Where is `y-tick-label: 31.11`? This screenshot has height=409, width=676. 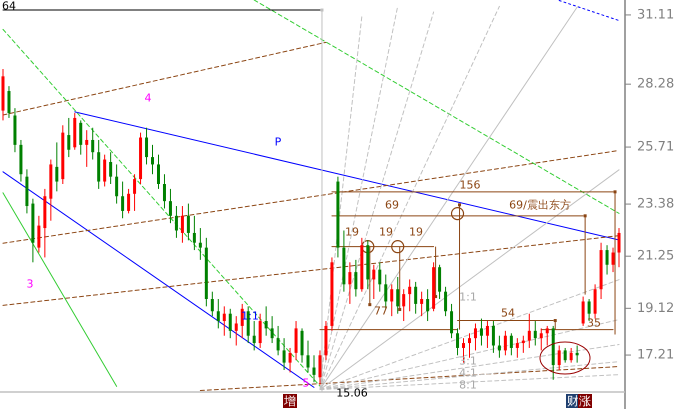 y-tick-label: 31.11 is located at coordinates (655, 14).